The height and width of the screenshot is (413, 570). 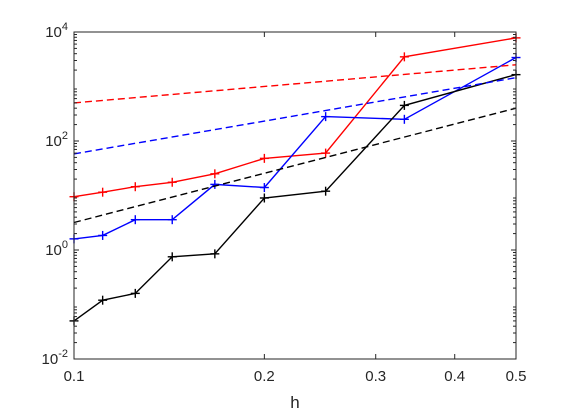 I want to click on y-tick-label: 10², so click(x=56, y=140).